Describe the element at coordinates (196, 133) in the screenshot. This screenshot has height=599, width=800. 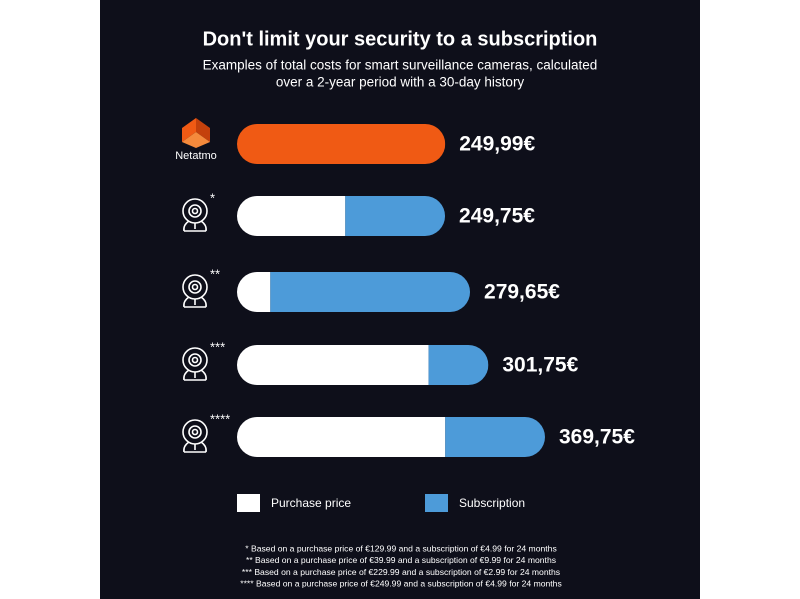
I see `netatmo-logo` at that location.